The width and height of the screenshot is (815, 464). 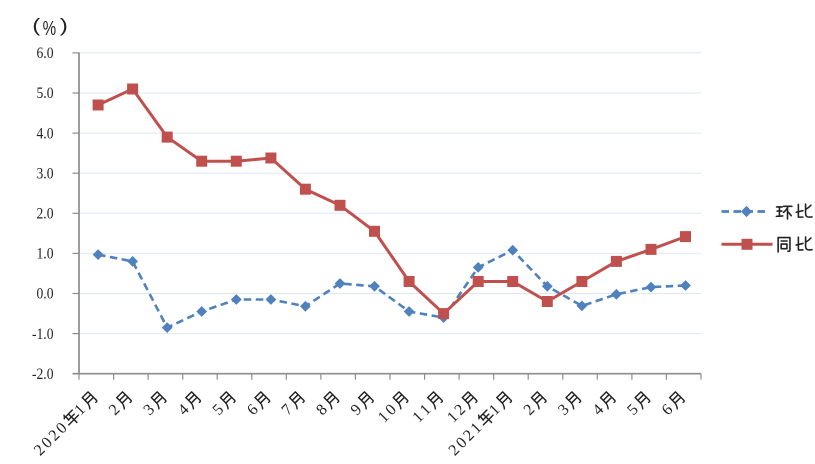 What do you see at coordinates (43, 374) in the screenshot?
I see `svg-text: -2.0` at bounding box center [43, 374].